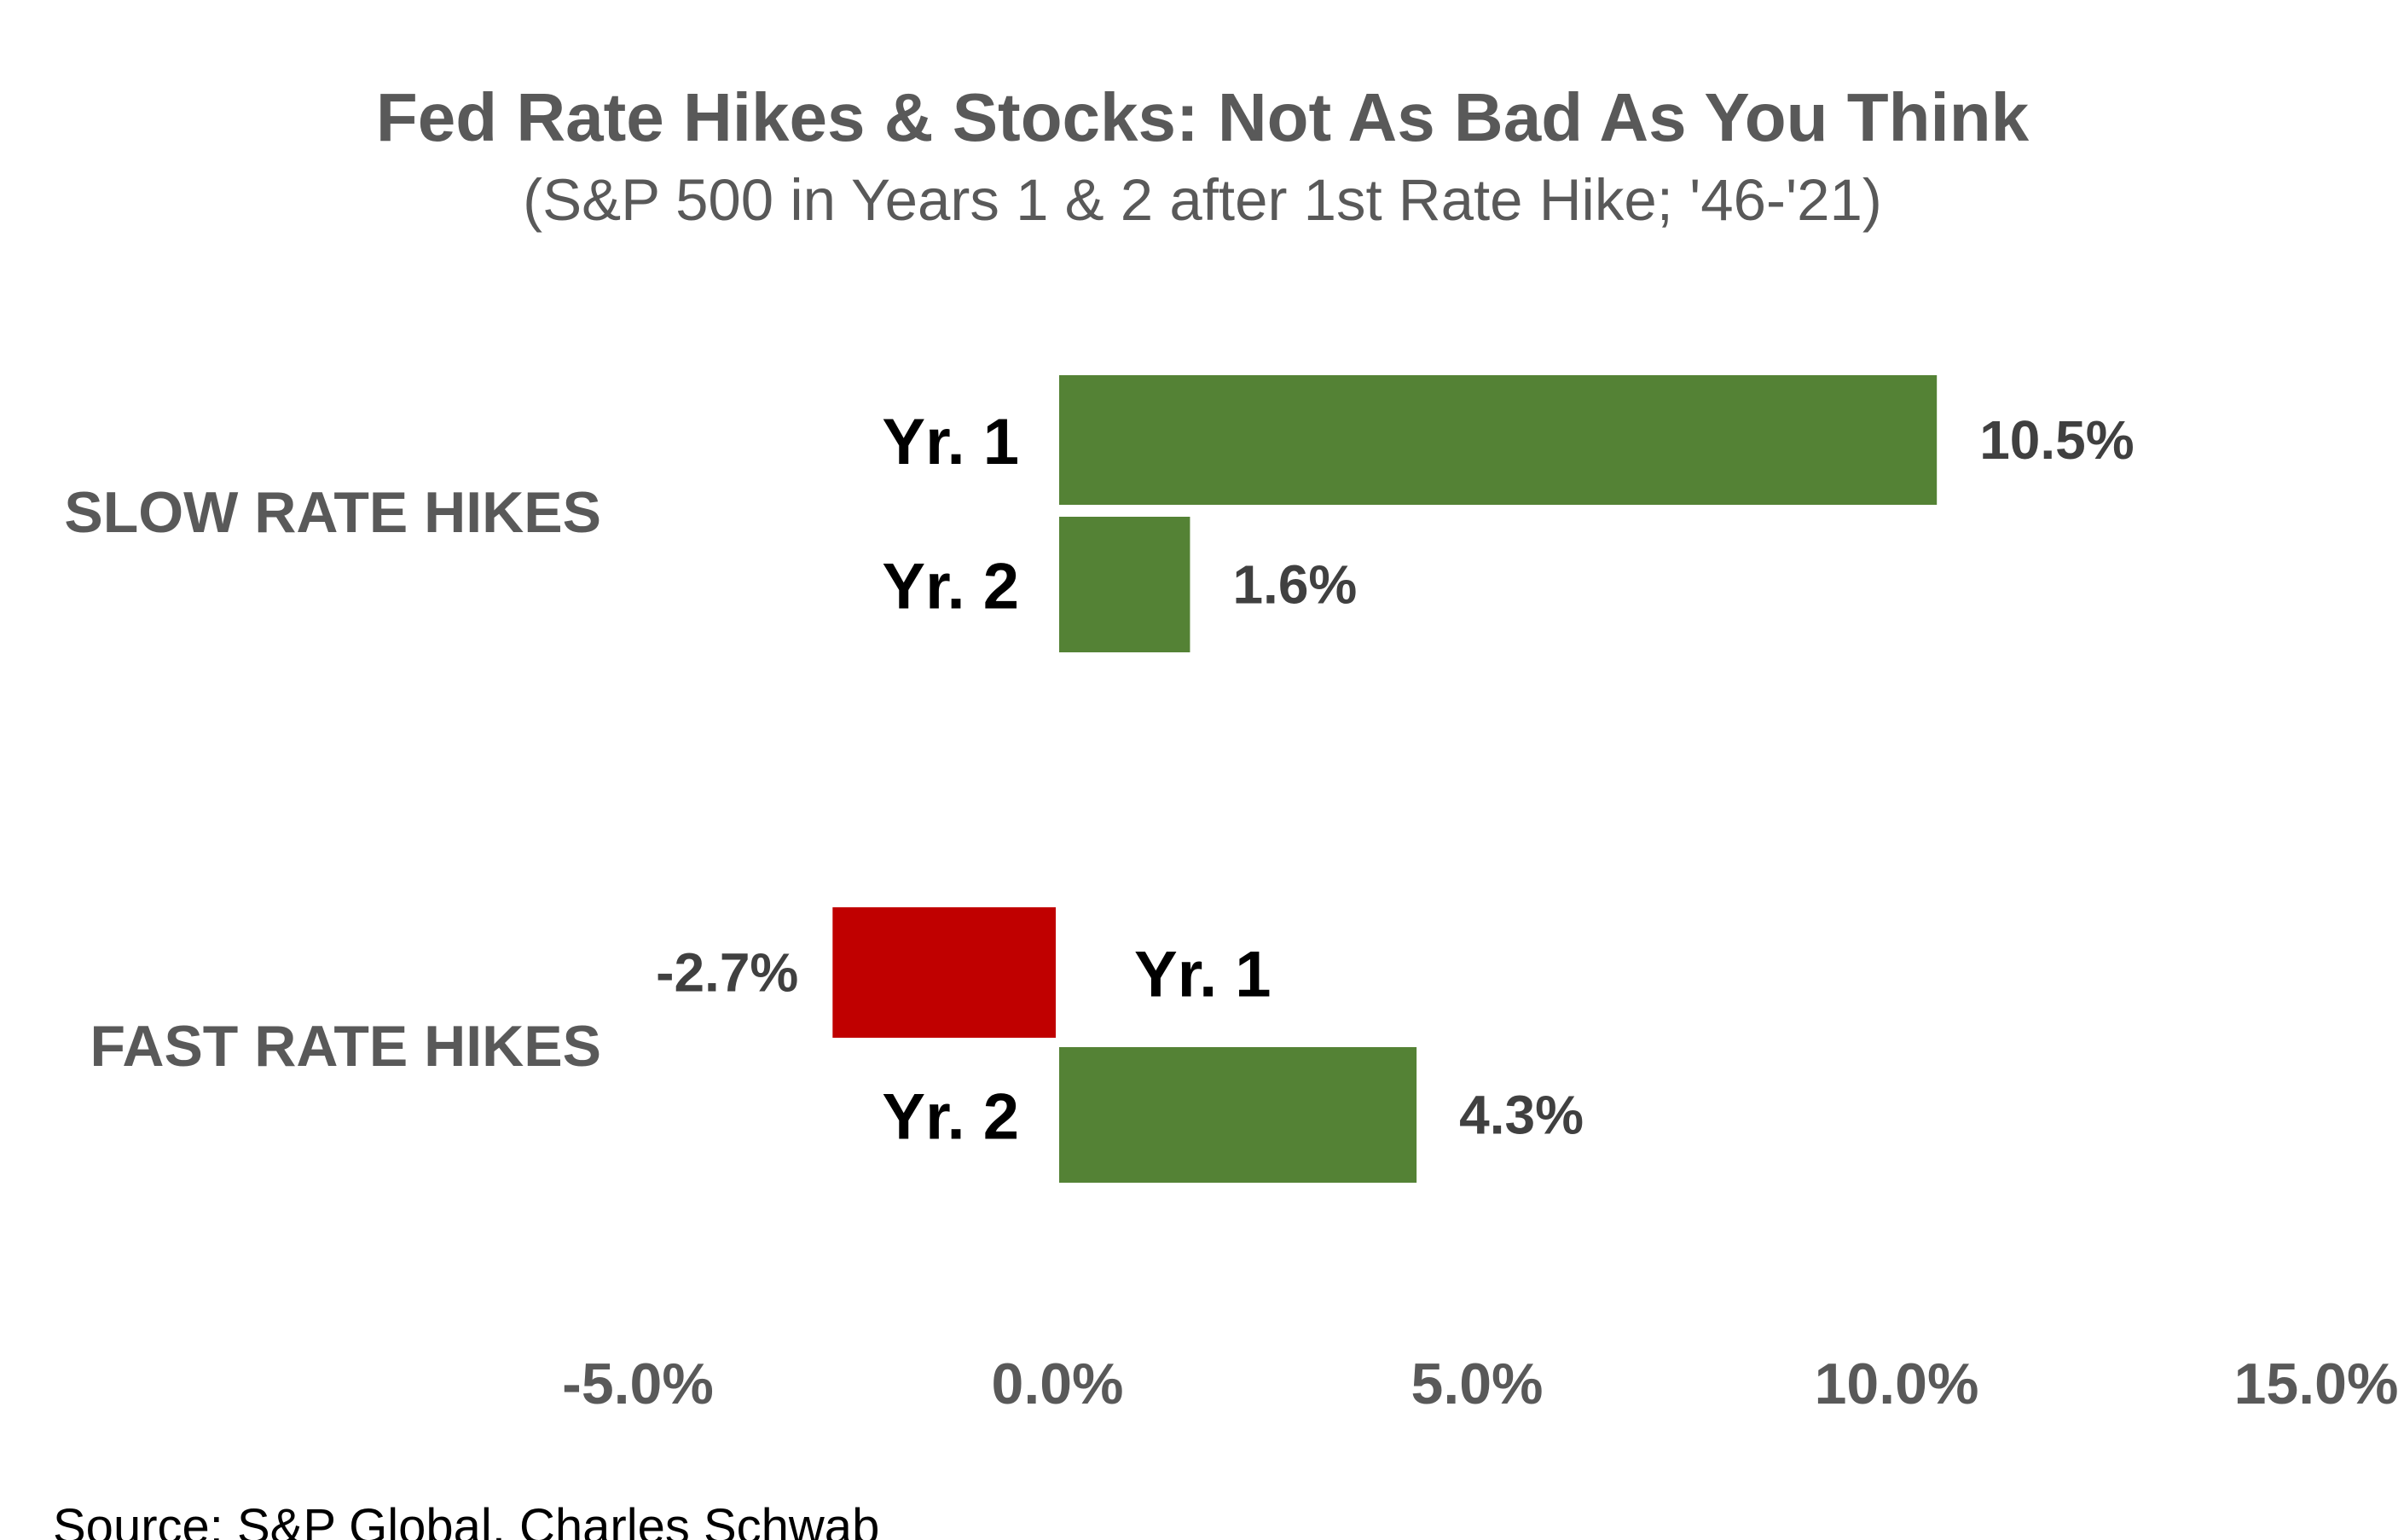 This screenshot has width=2404, height=1540. I want to click on data-label: 10.5%, so click(2056, 440).